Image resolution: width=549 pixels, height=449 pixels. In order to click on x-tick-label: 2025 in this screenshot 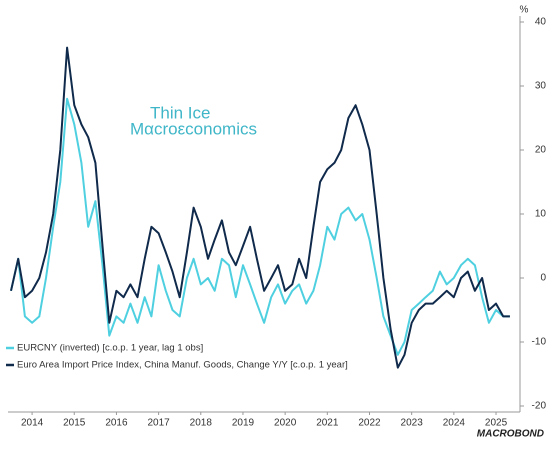, I will do `click(496, 423)`.